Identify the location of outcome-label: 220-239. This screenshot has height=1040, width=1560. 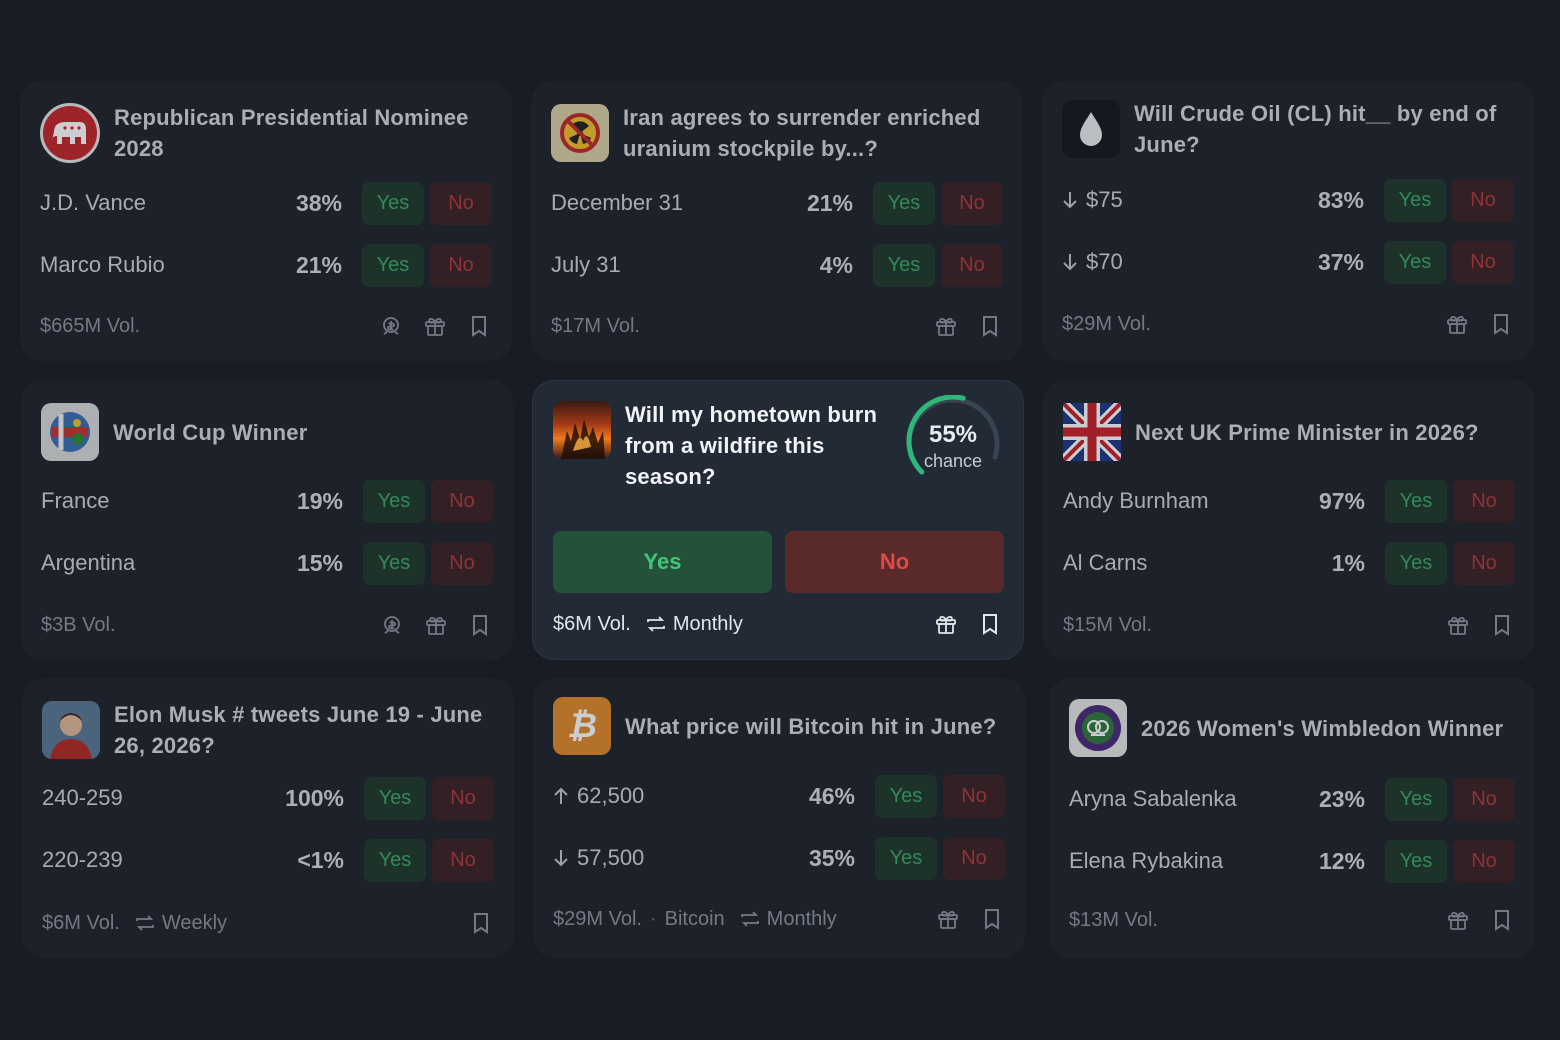
(82, 859).